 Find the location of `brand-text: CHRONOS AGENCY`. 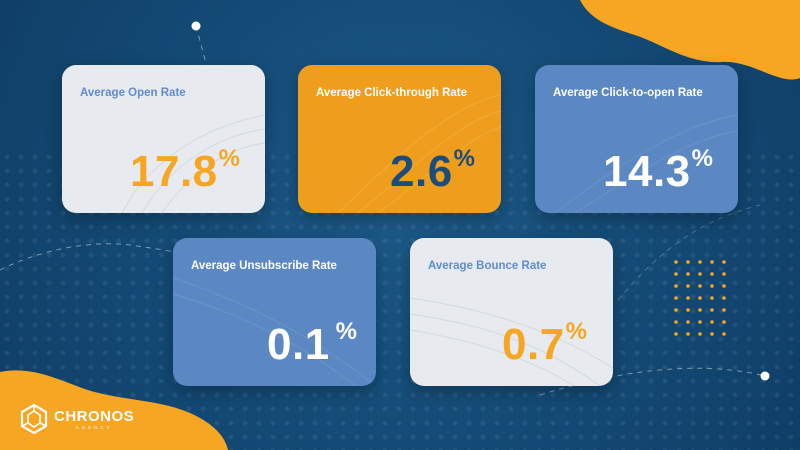

brand-text: CHRONOS AGENCY is located at coordinates (94, 419).